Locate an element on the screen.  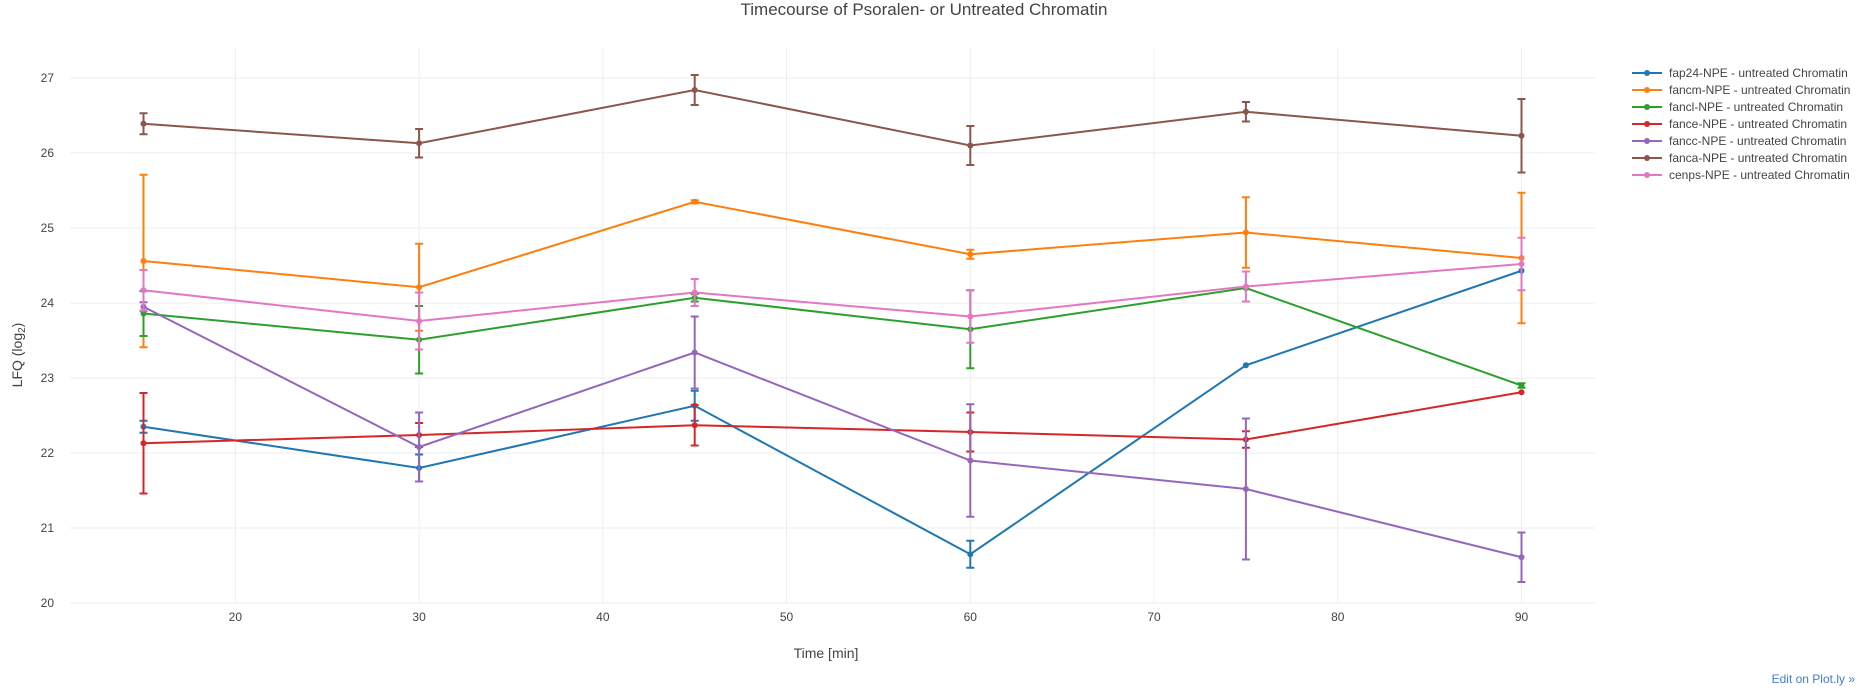
edit-on-plotly-link: Edit on Plot.ly » is located at coordinates (1813, 679).